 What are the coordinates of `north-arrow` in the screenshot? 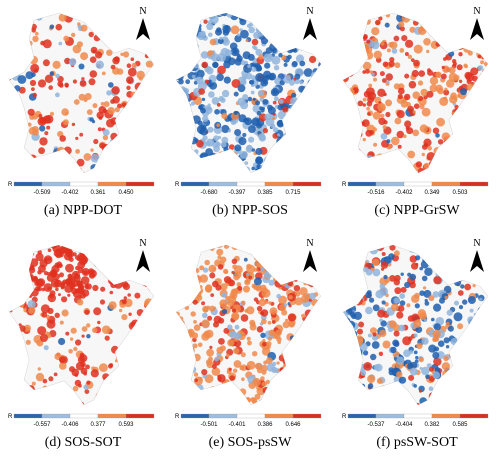 It's located at (143, 261).